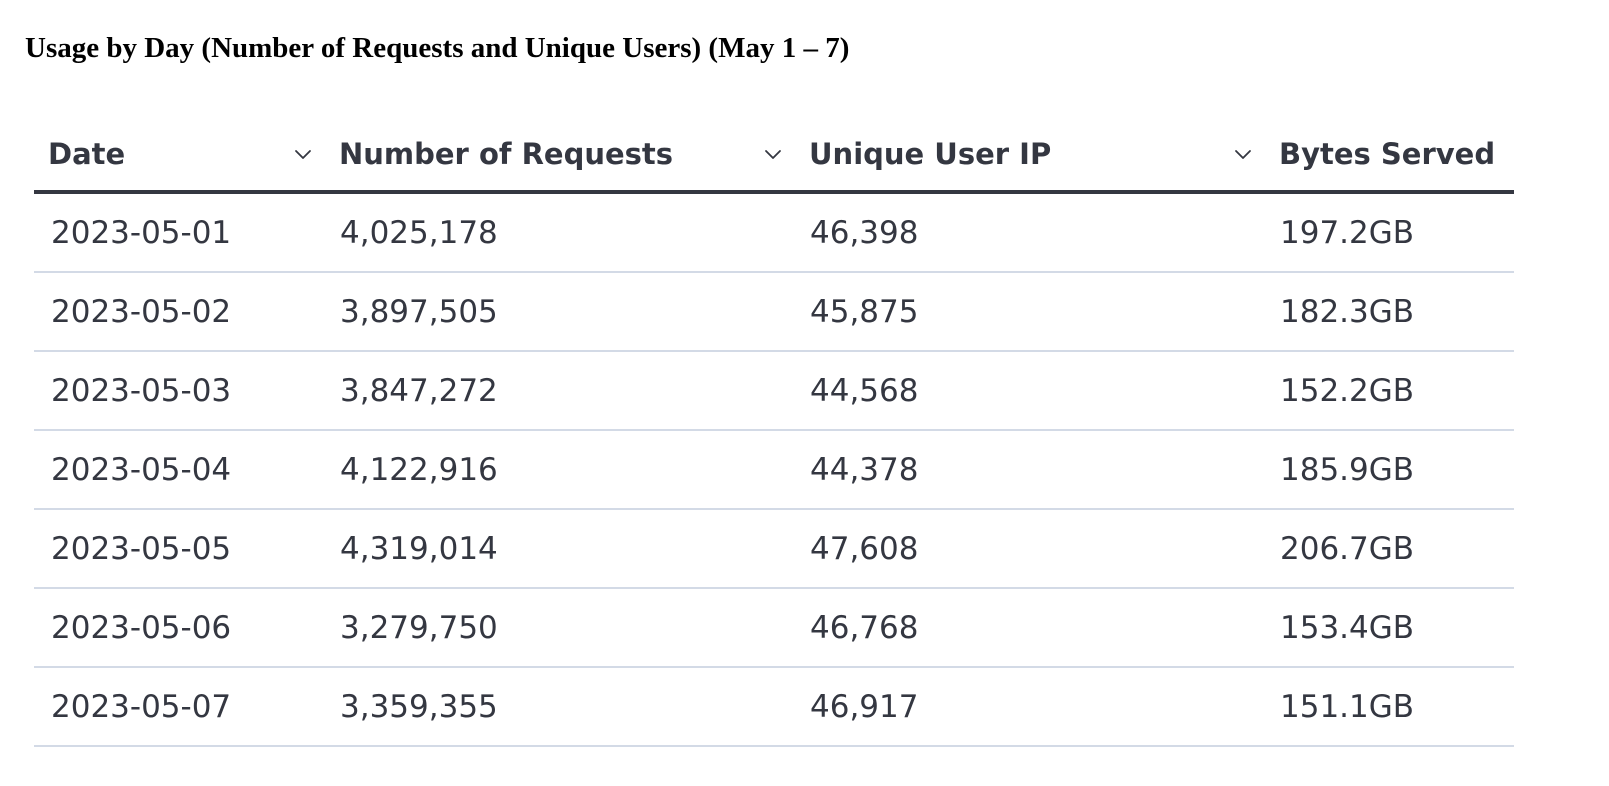  I want to click on column-header-unique-user-ip: Unique User IP, so click(1030, 154).